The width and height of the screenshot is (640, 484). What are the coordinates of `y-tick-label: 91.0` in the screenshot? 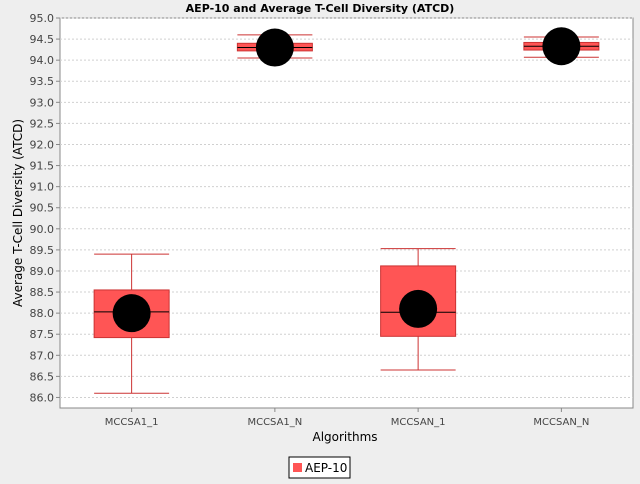 It's located at (42, 187).